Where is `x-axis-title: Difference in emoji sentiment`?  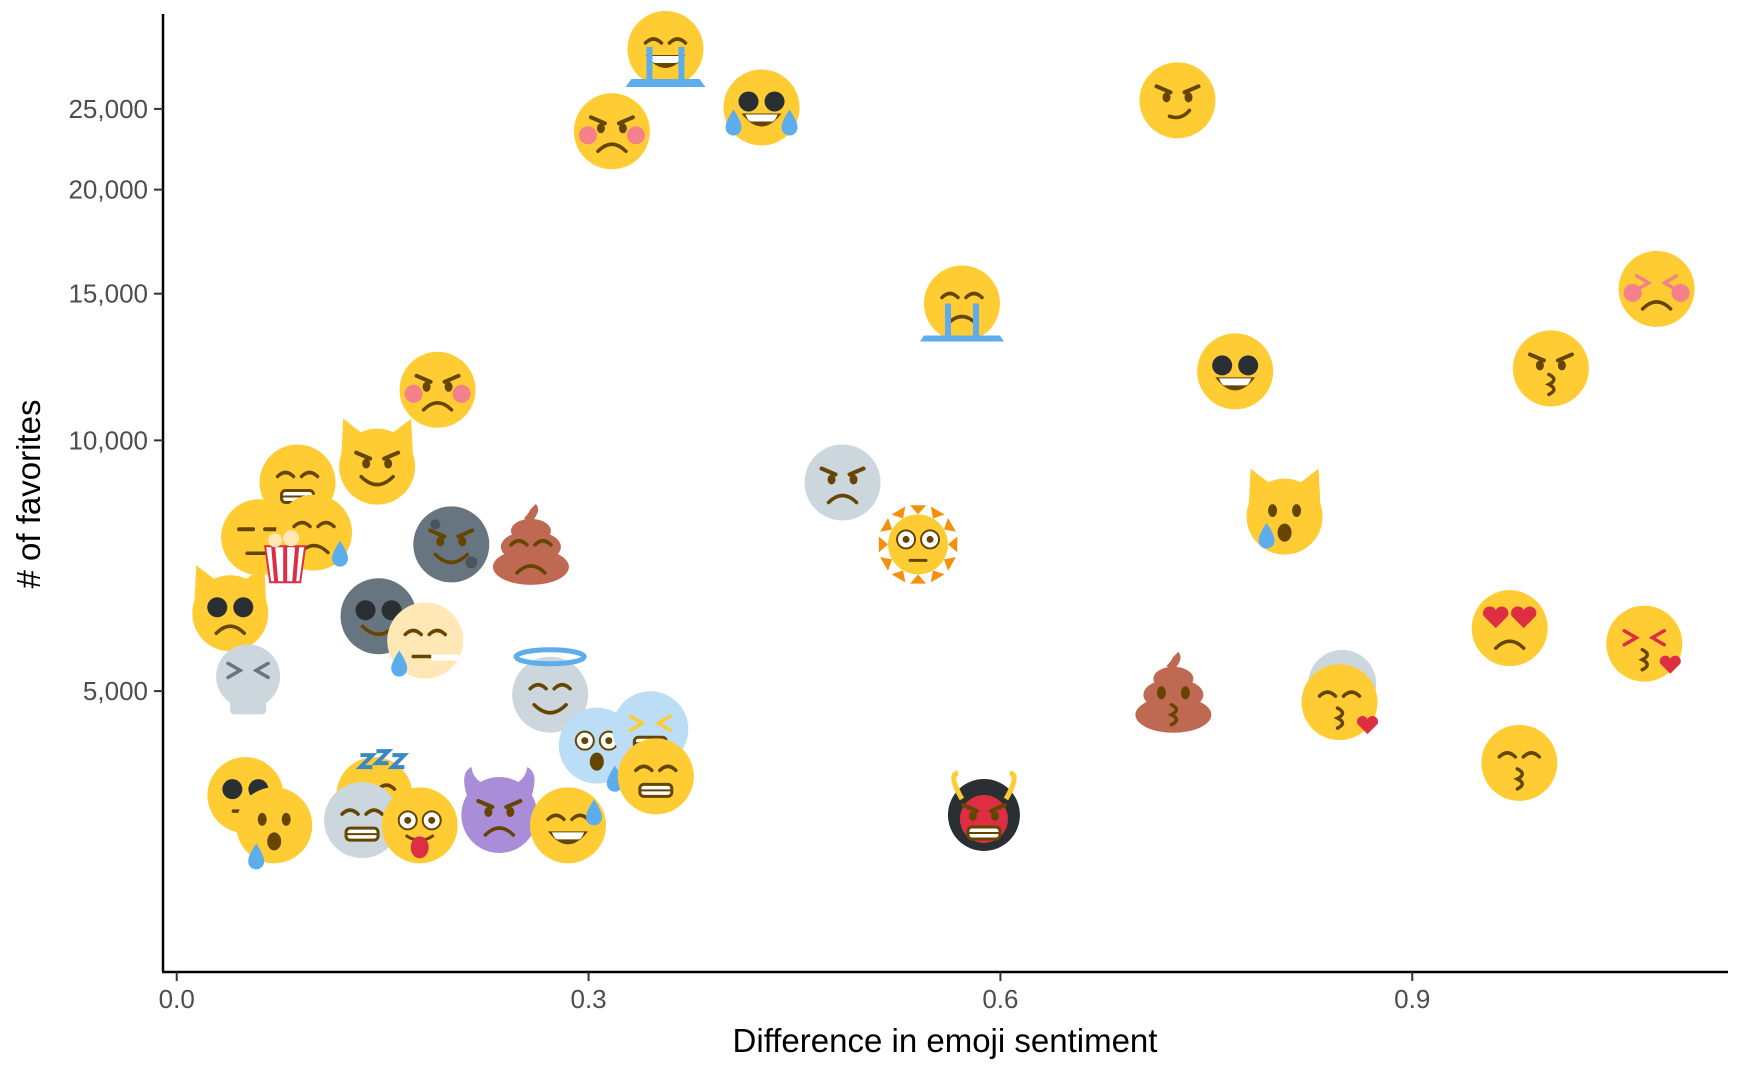
x-axis-title: Difference in emoji sentiment is located at coordinates (945, 1040).